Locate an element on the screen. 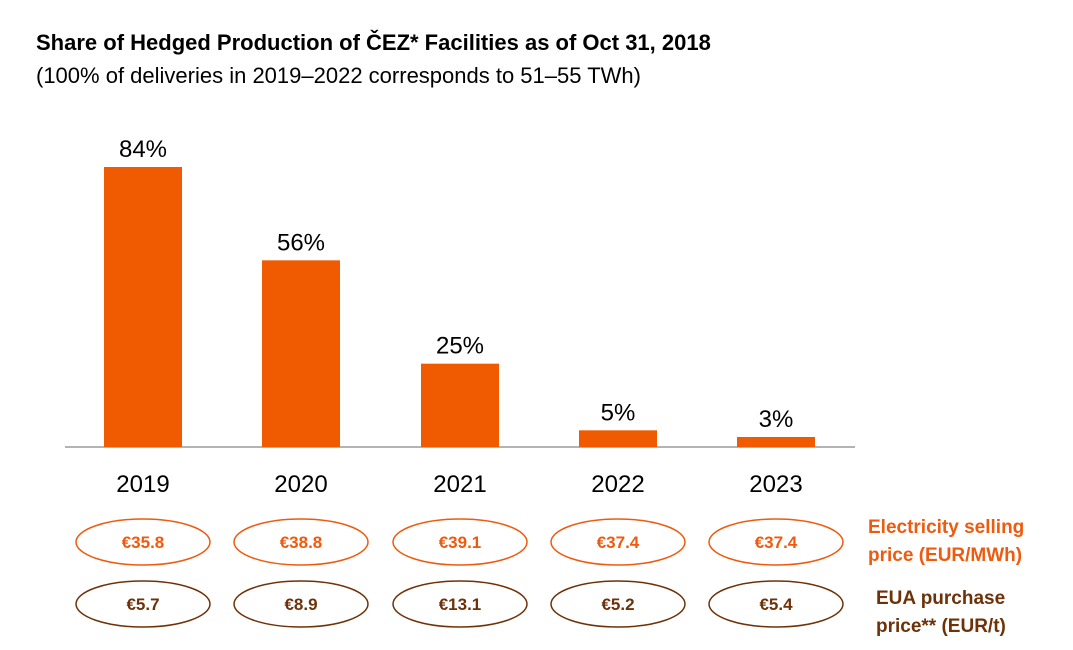  value-label-2019: 84% is located at coordinates (143, 149).